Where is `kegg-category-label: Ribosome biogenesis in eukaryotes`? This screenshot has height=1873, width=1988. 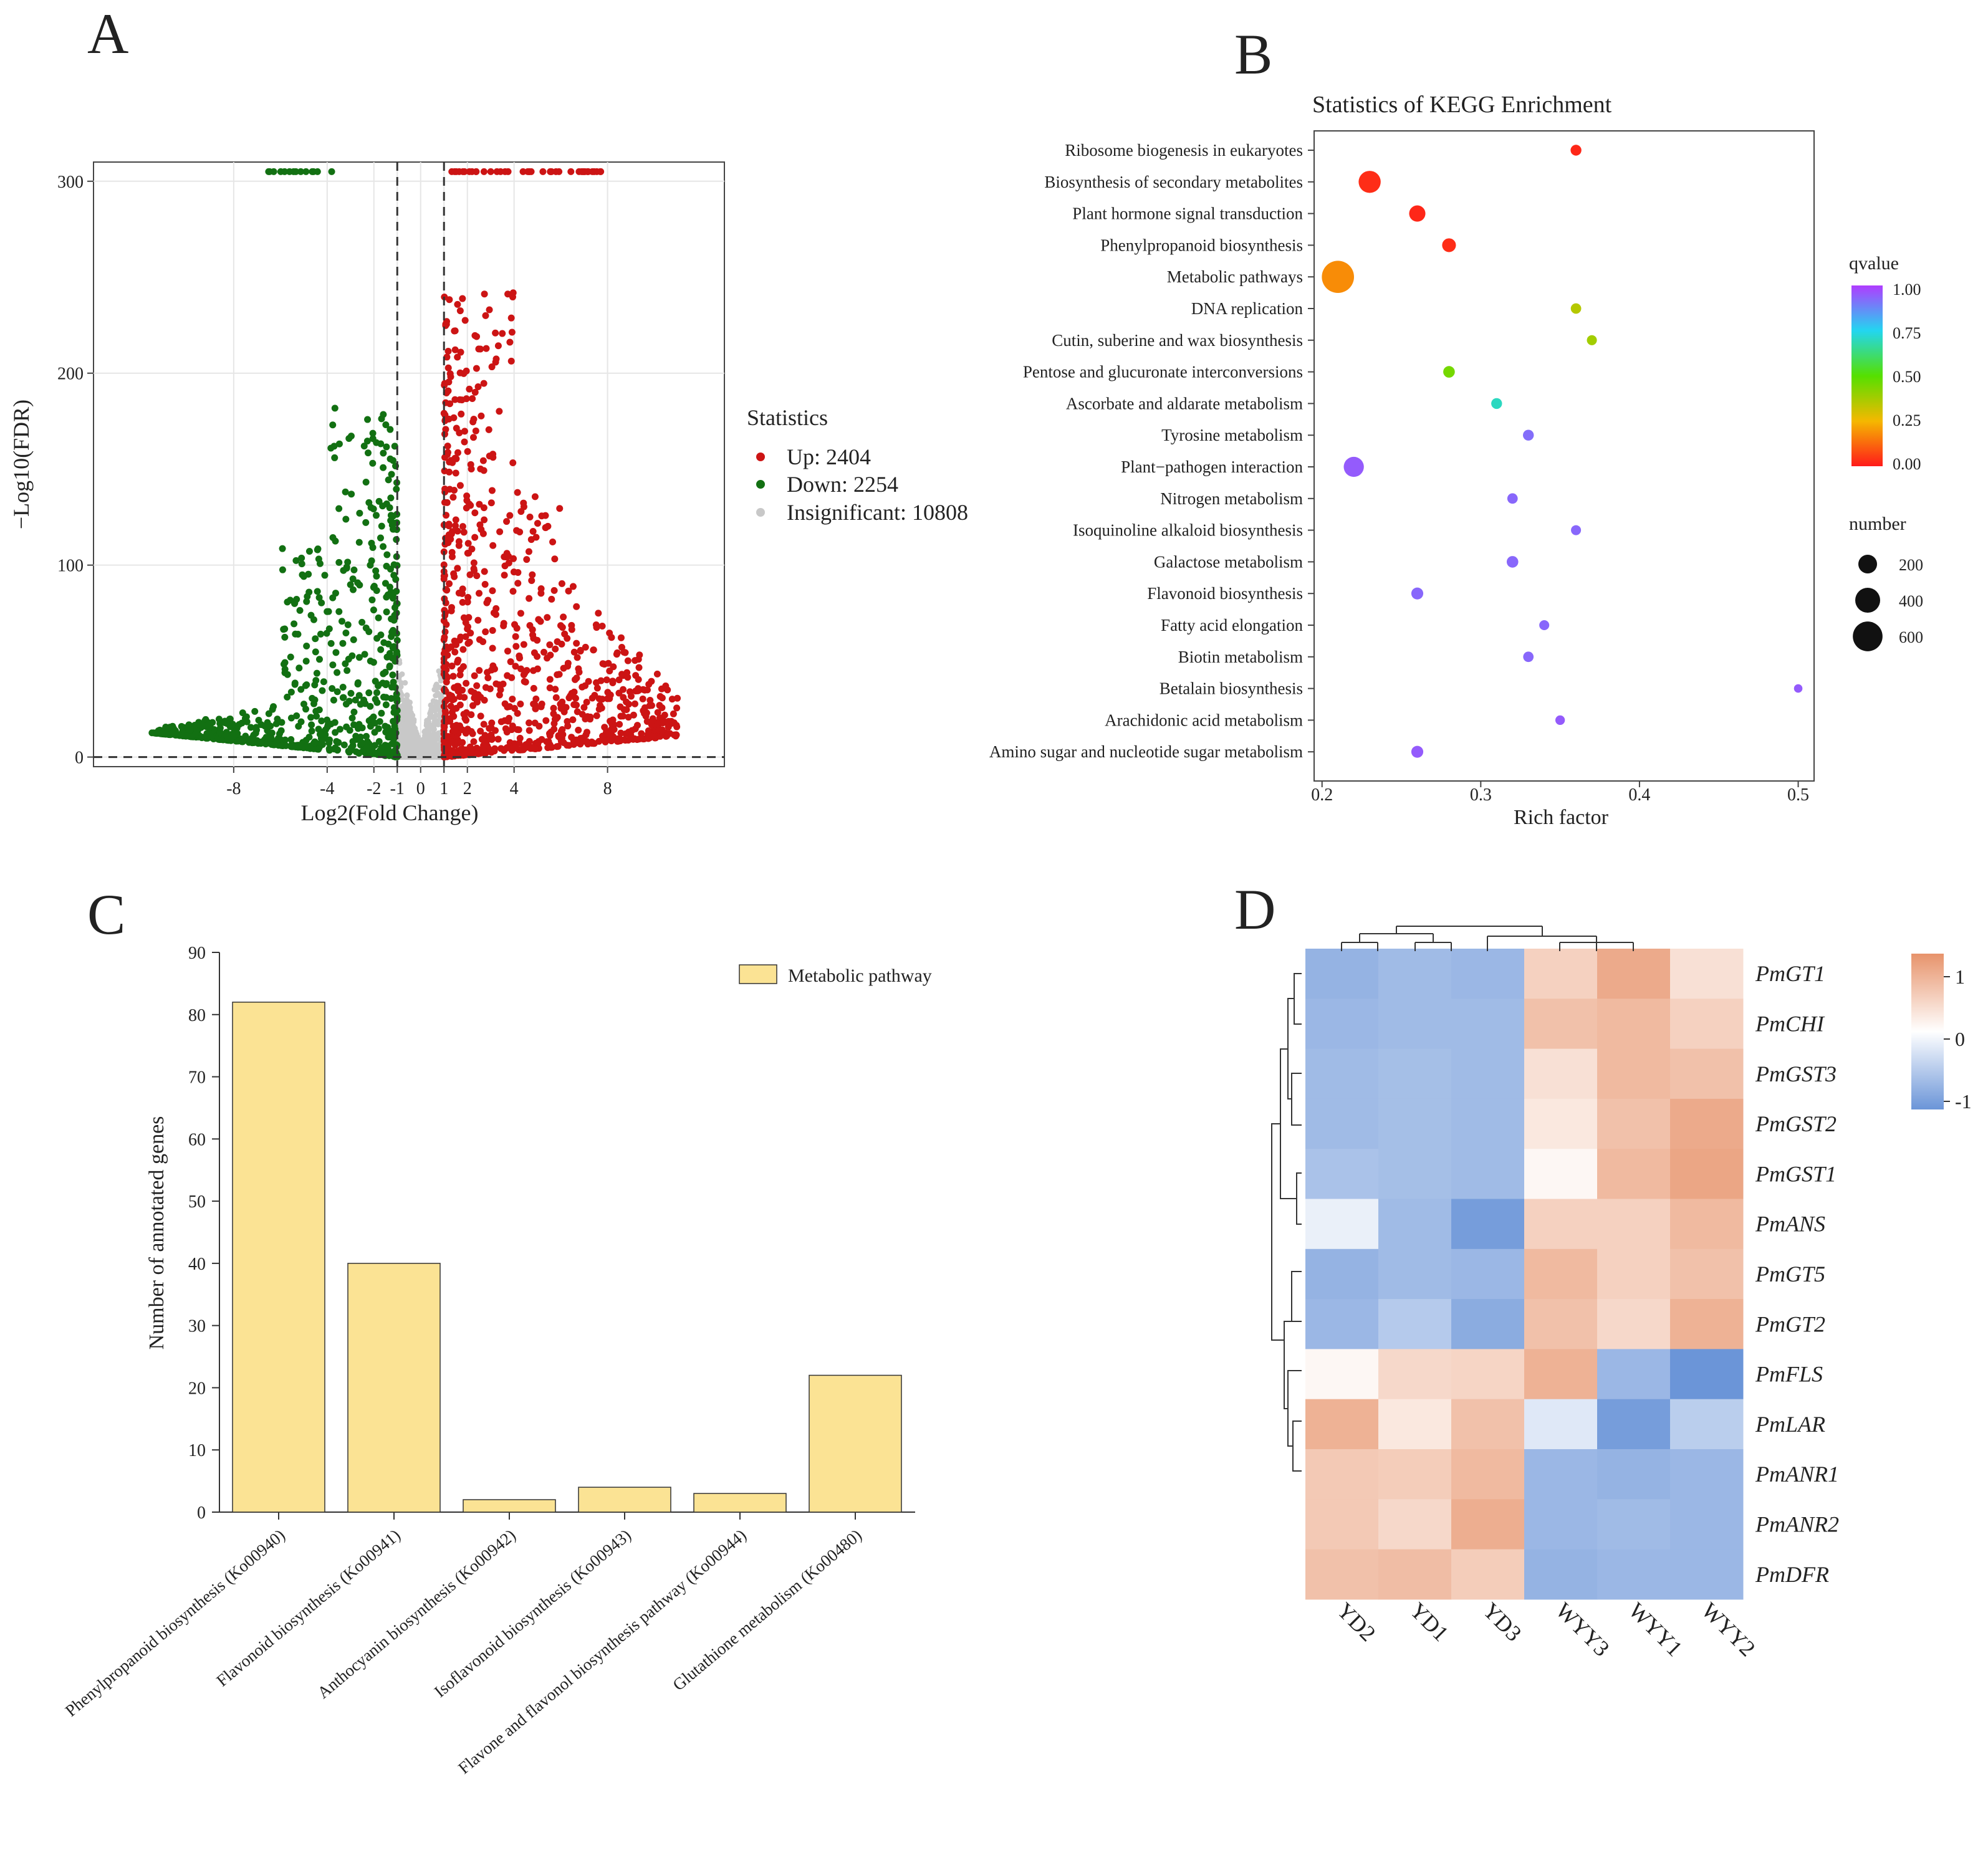 kegg-category-label: Ribosome biogenesis in eukaryotes is located at coordinates (1184, 150).